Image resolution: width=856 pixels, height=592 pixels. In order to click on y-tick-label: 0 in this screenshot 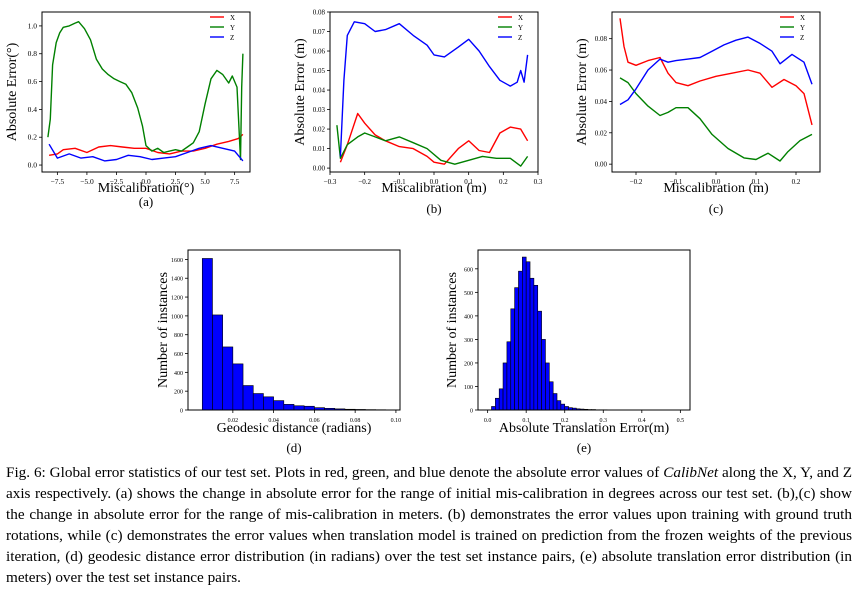, I will do `click(181, 412)`.